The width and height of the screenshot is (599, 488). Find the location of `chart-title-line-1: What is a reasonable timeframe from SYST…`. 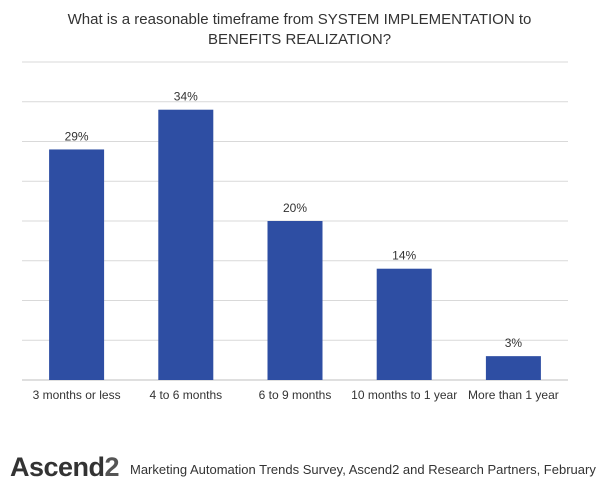

chart-title-line-1: What is a reasonable timeframe from SYST… is located at coordinates (299, 19).